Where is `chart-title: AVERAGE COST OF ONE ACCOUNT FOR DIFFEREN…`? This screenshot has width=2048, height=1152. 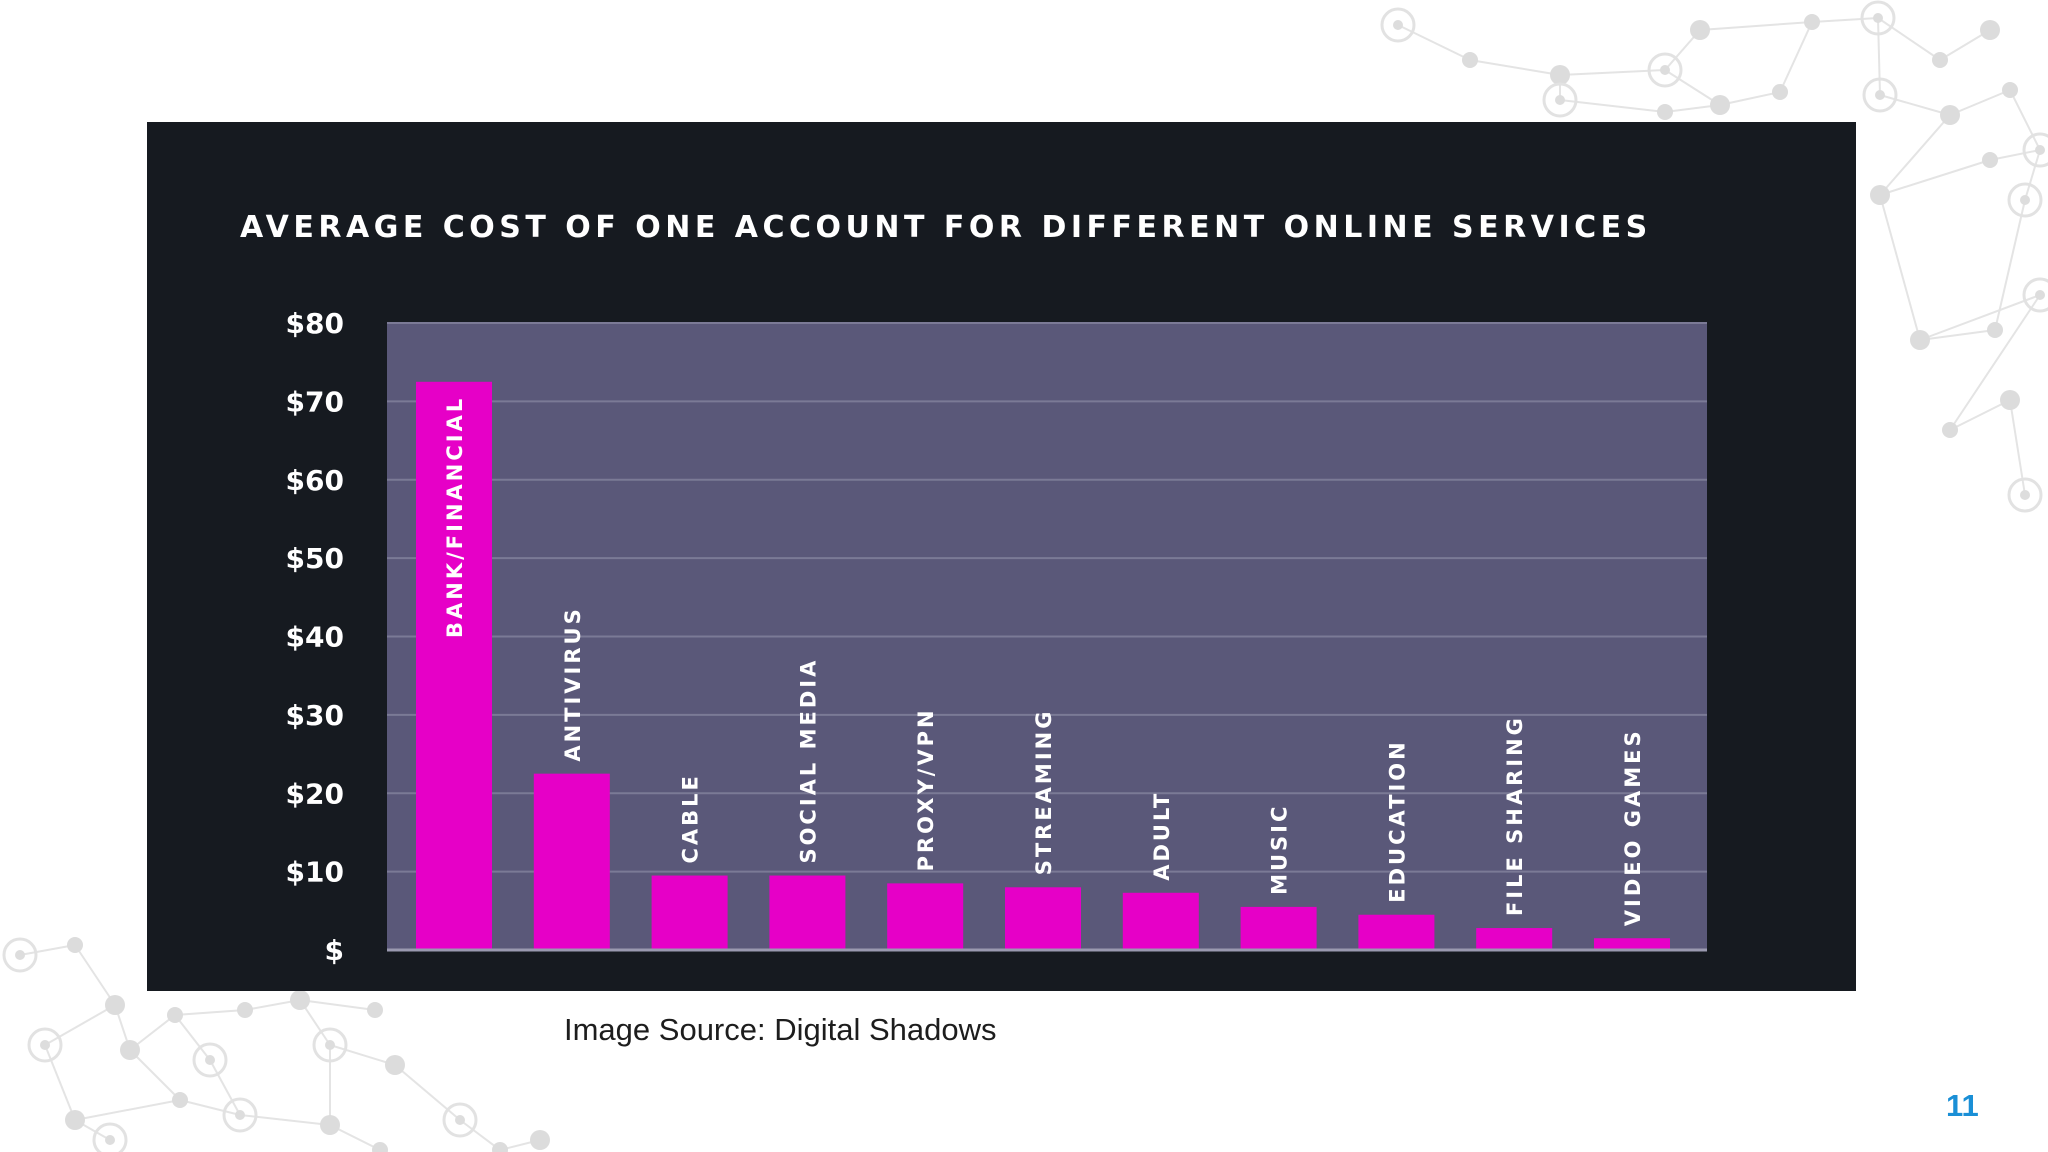
chart-title: AVERAGE COST OF ONE ACCOUNT FOR DIFFEREN… is located at coordinates (946, 227).